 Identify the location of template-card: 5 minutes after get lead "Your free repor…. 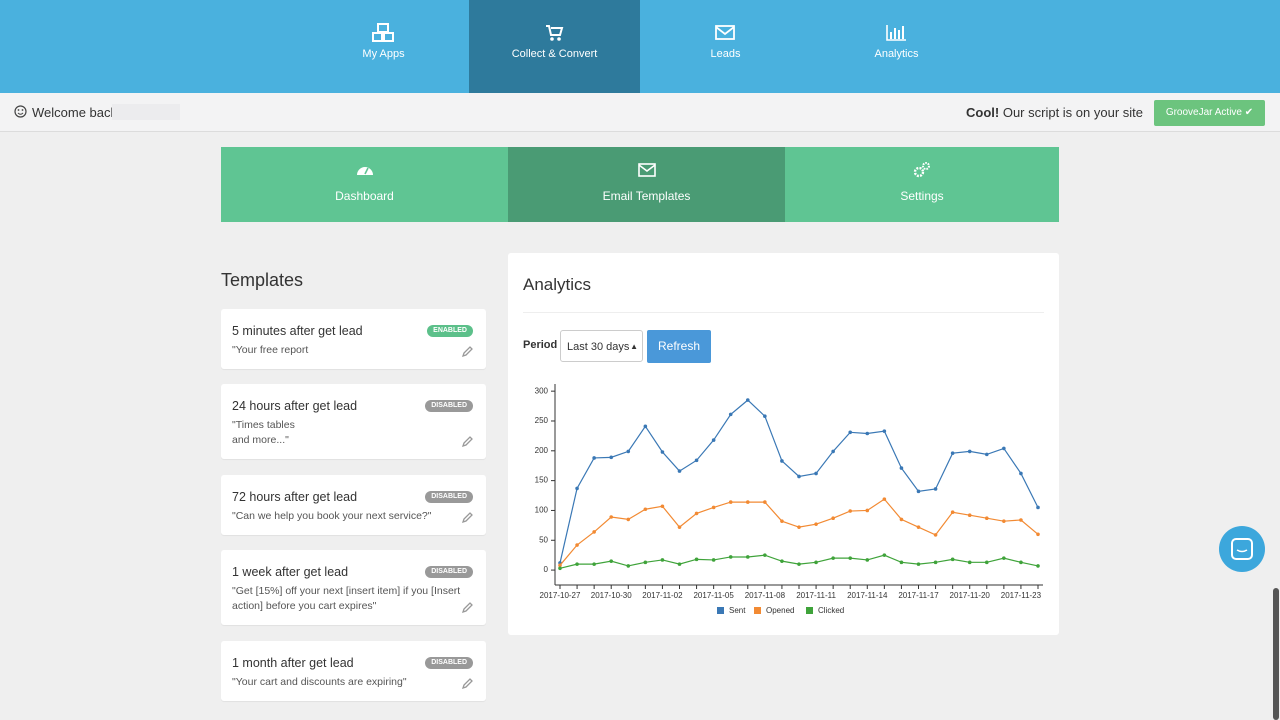
(353, 339).